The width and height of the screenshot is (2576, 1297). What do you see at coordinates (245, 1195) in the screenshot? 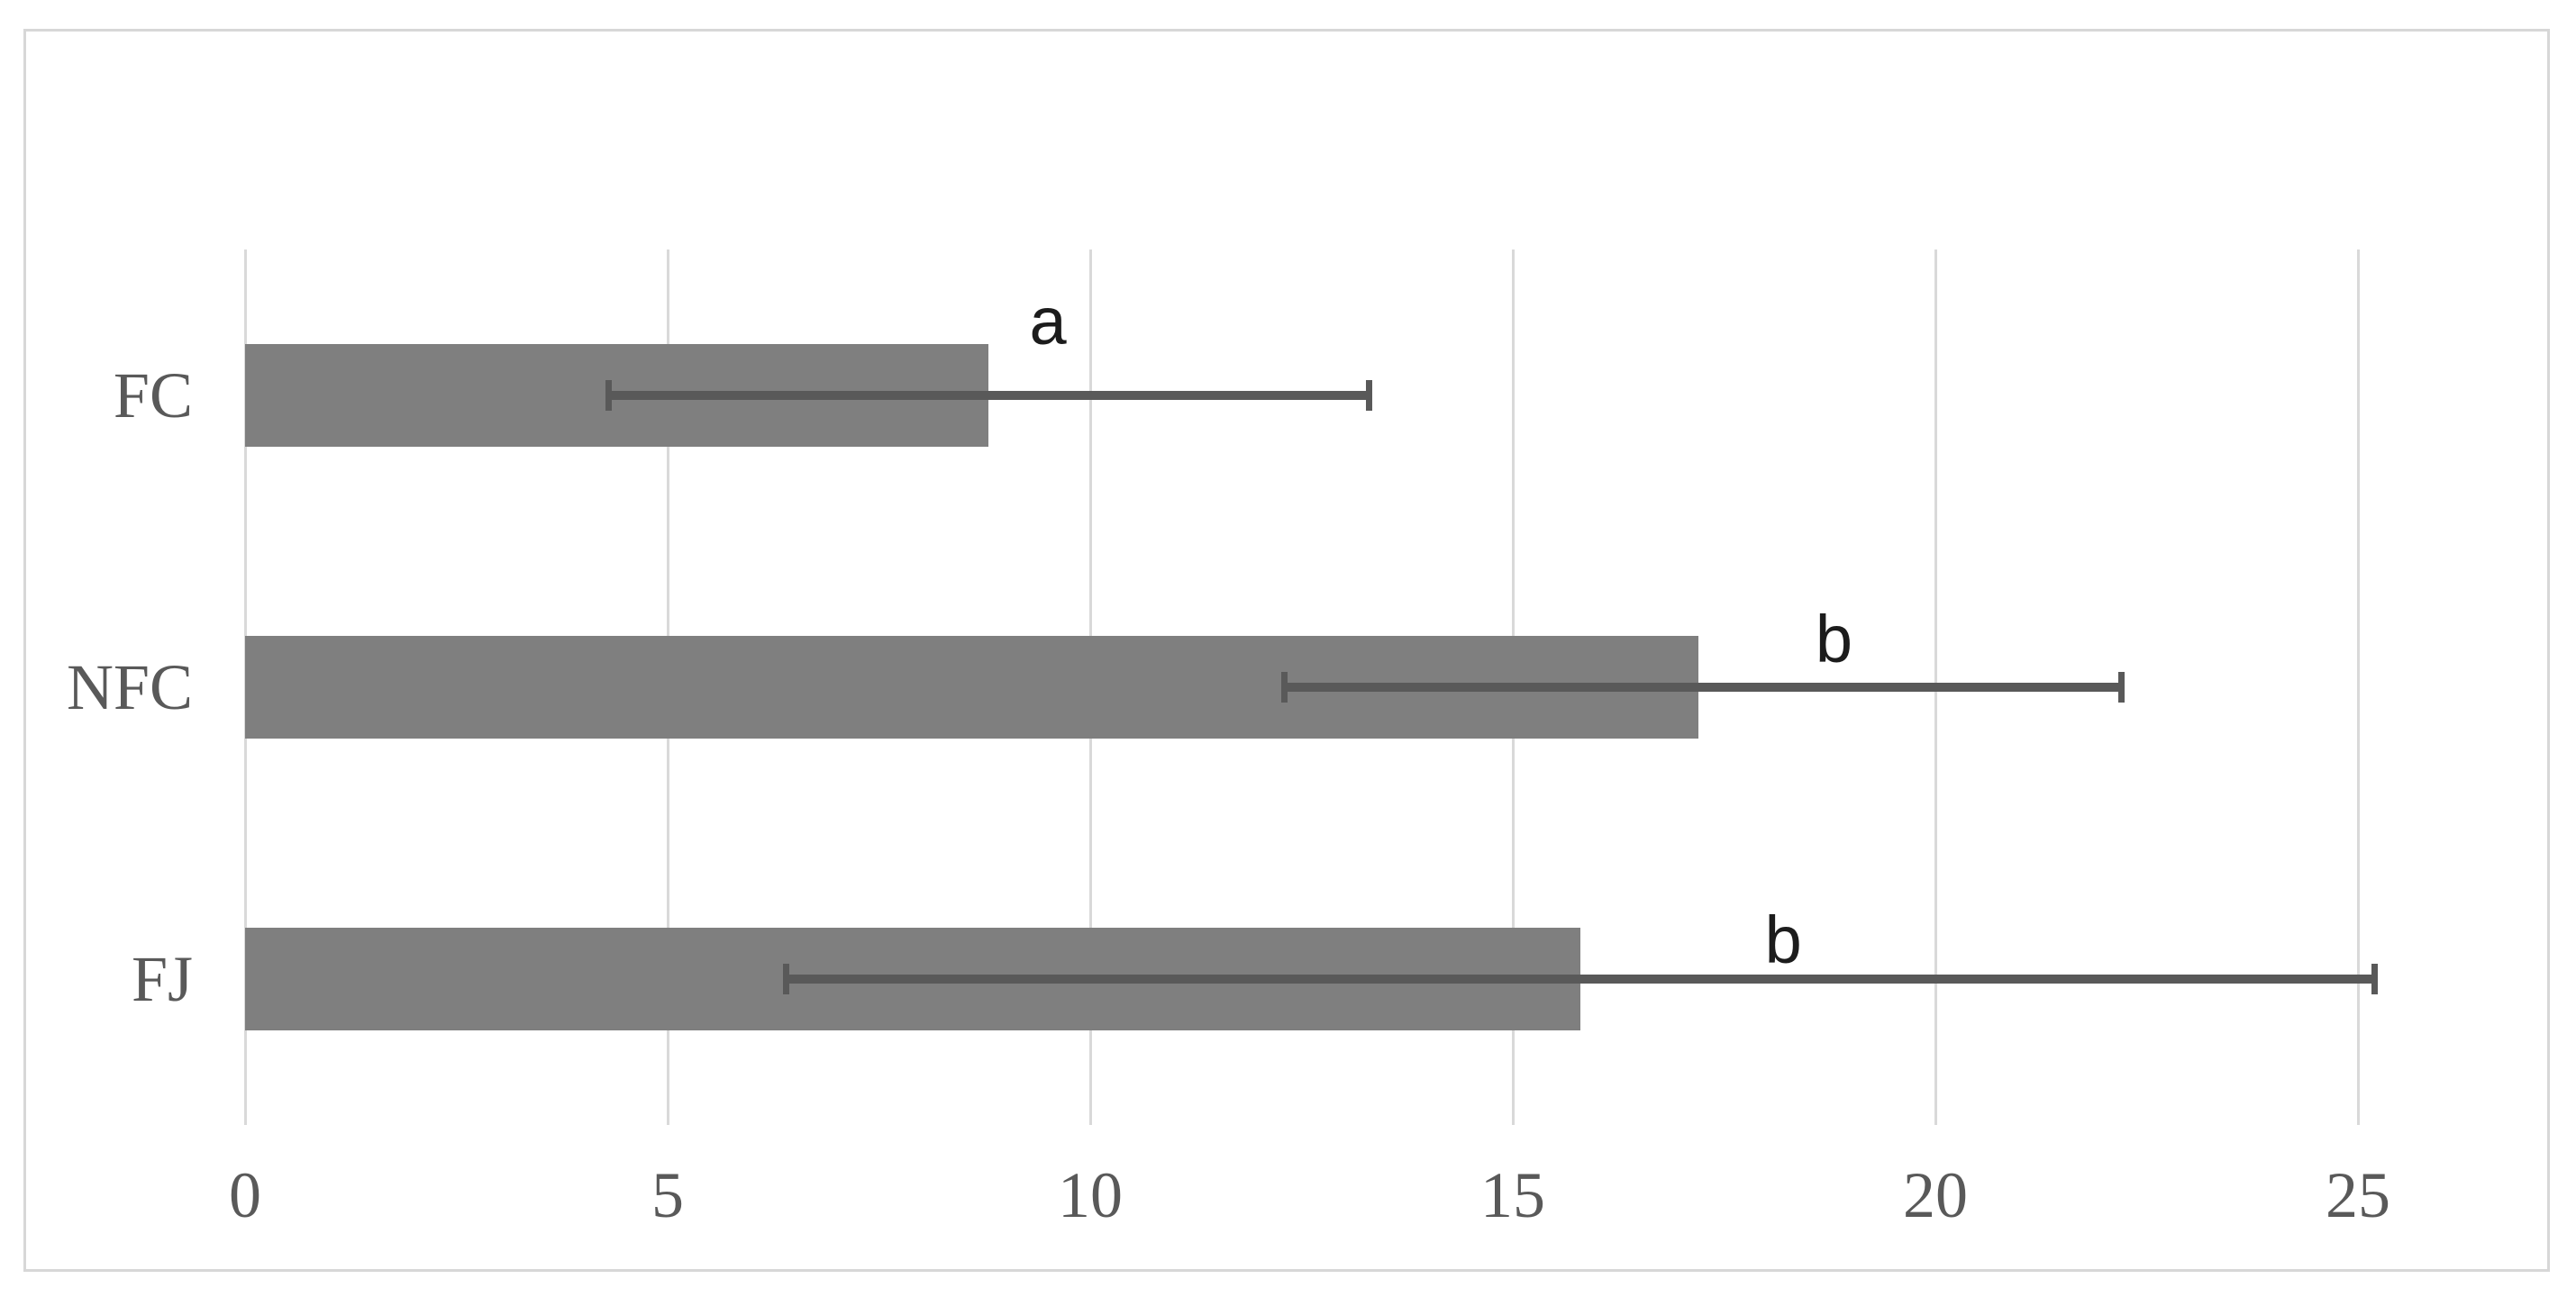
I see `x-tick-label: 0` at bounding box center [245, 1195].